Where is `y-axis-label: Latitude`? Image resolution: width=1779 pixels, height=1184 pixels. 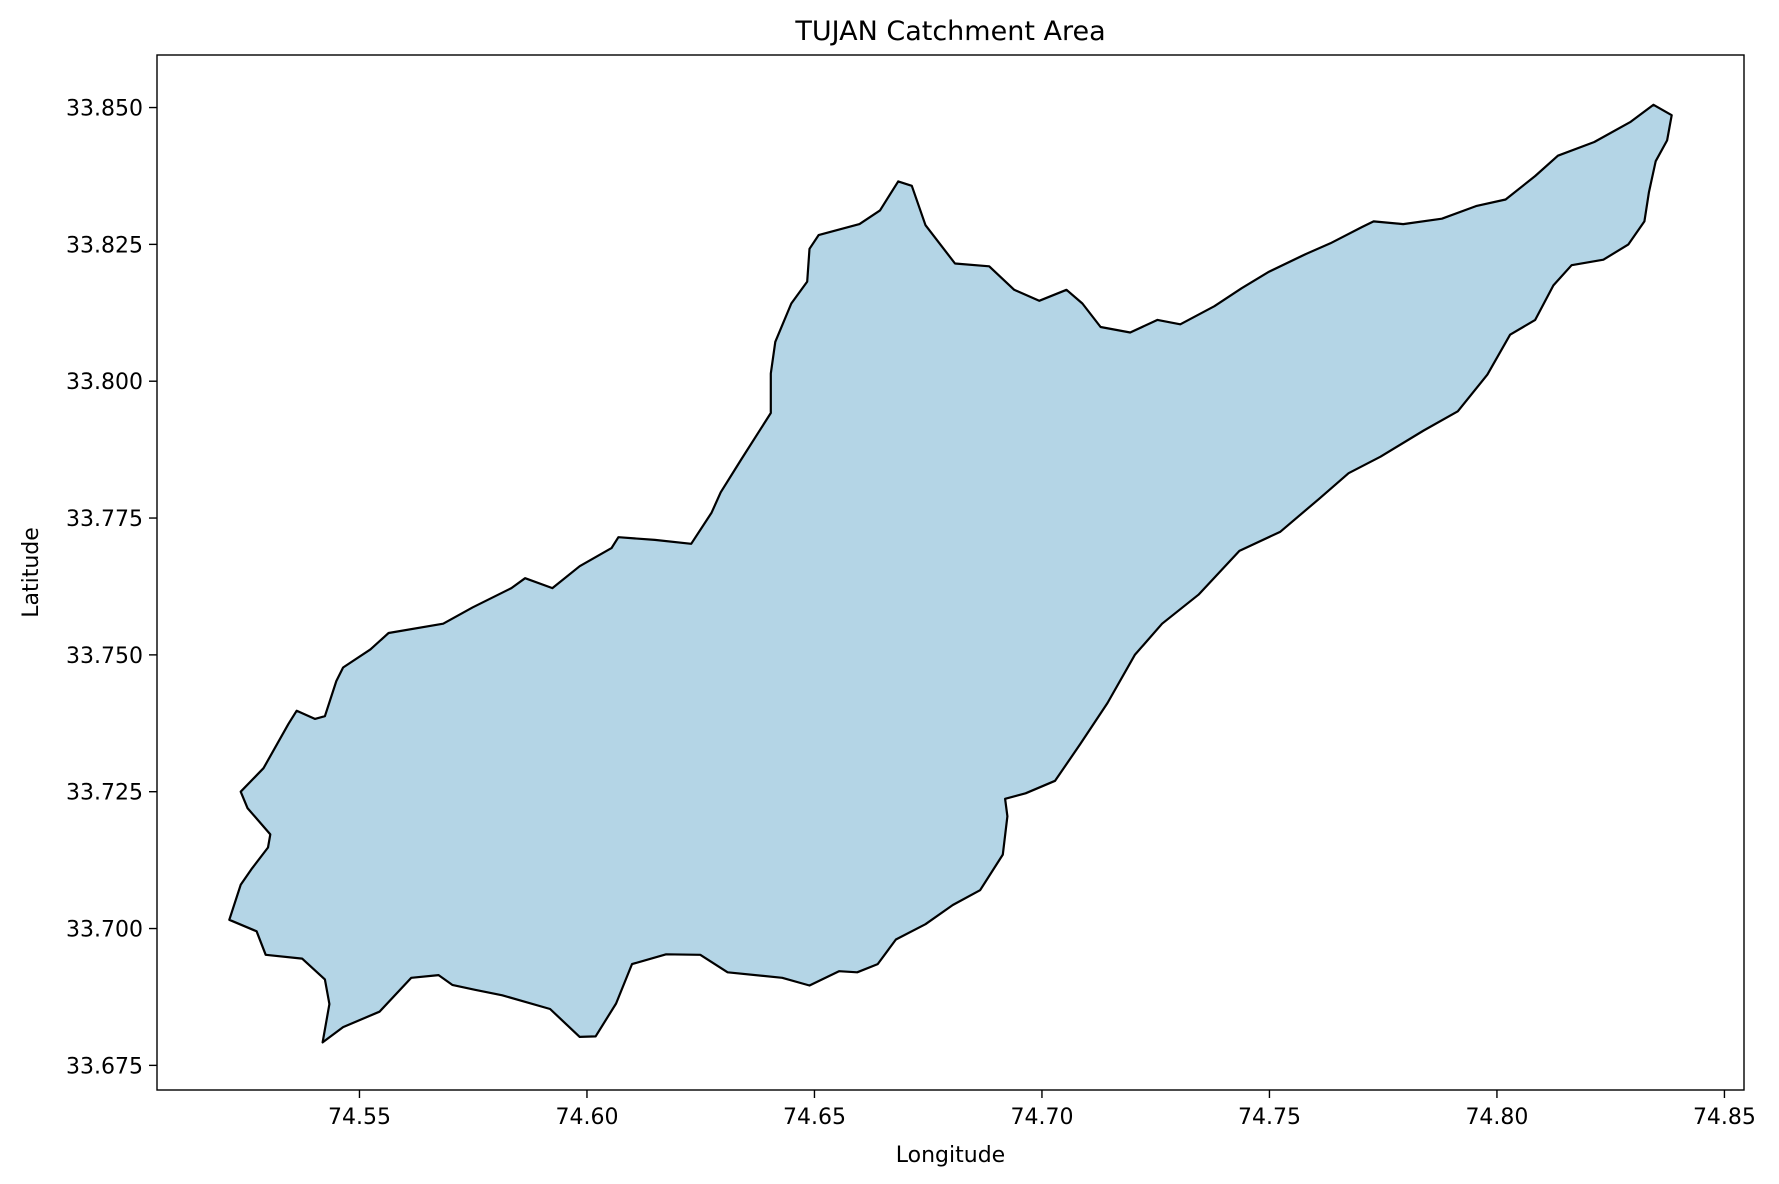 y-axis-label: Latitude is located at coordinates (31, 572).